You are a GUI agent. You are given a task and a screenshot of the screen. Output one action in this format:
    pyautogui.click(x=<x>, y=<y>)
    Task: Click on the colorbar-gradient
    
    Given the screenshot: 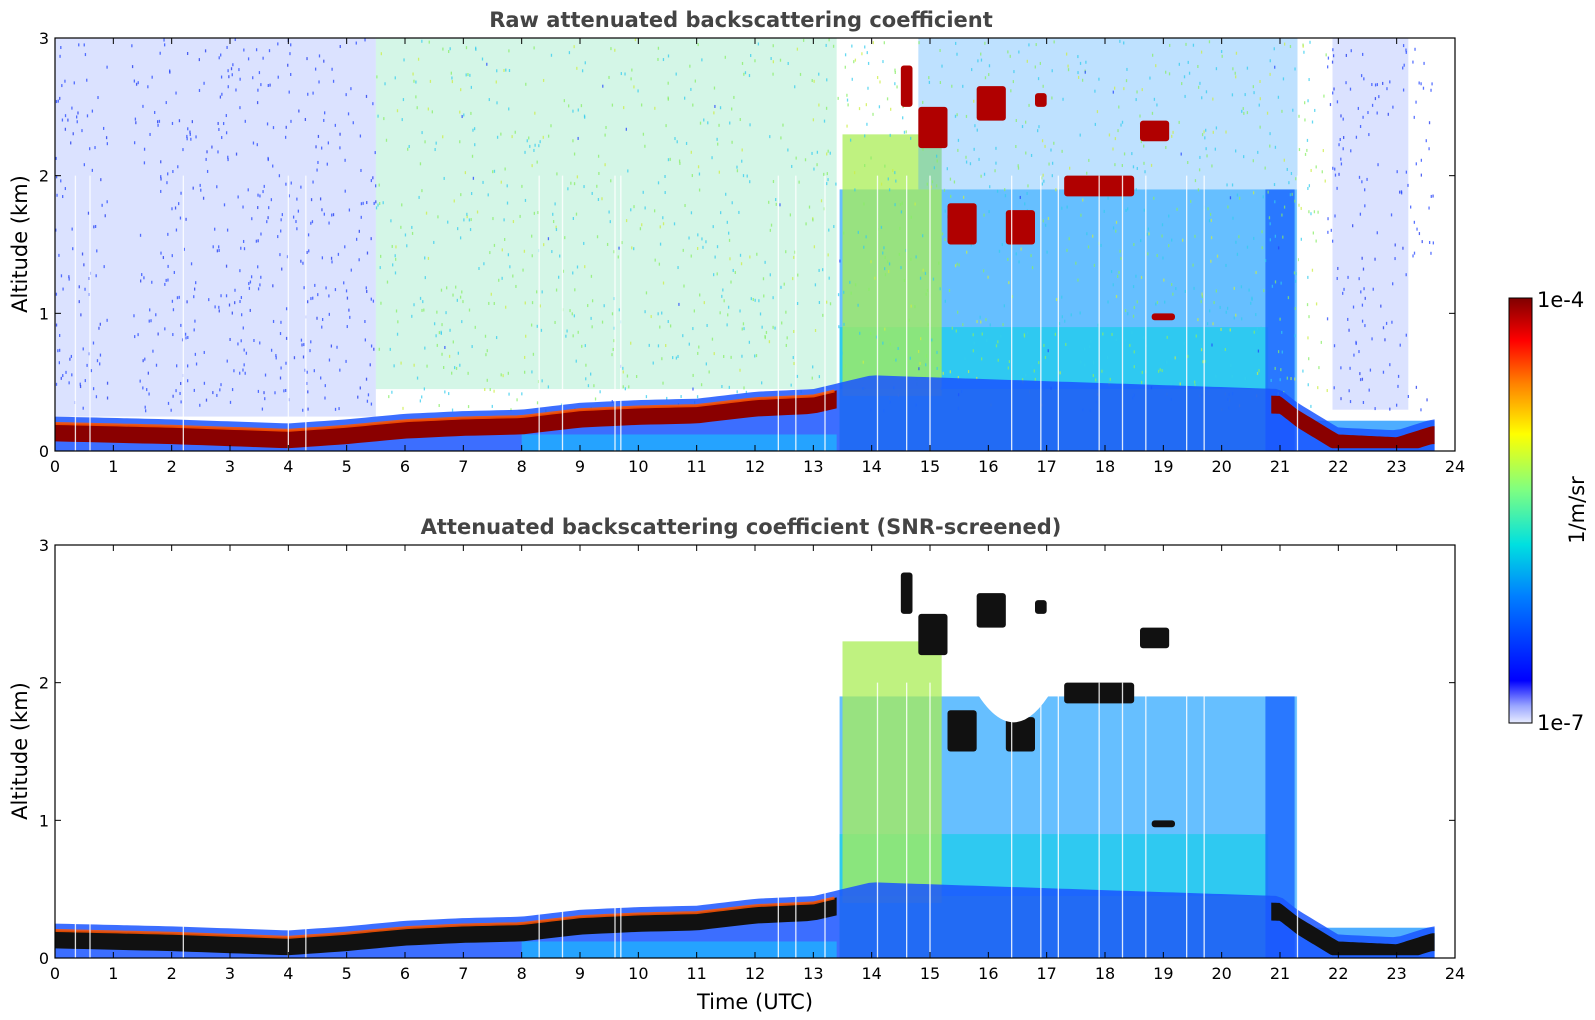 What is the action you would take?
    pyautogui.click(x=1520, y=510)
    